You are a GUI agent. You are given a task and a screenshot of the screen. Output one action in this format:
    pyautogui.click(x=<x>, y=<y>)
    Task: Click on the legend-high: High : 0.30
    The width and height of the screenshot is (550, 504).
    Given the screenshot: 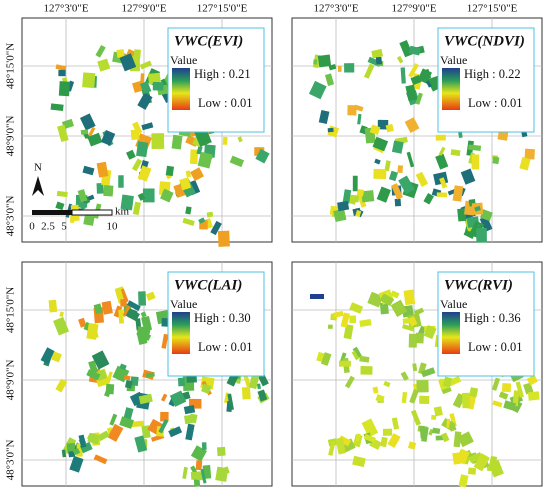 What is the action you would take?
    pyautogui.click(x=222, y=318)
    